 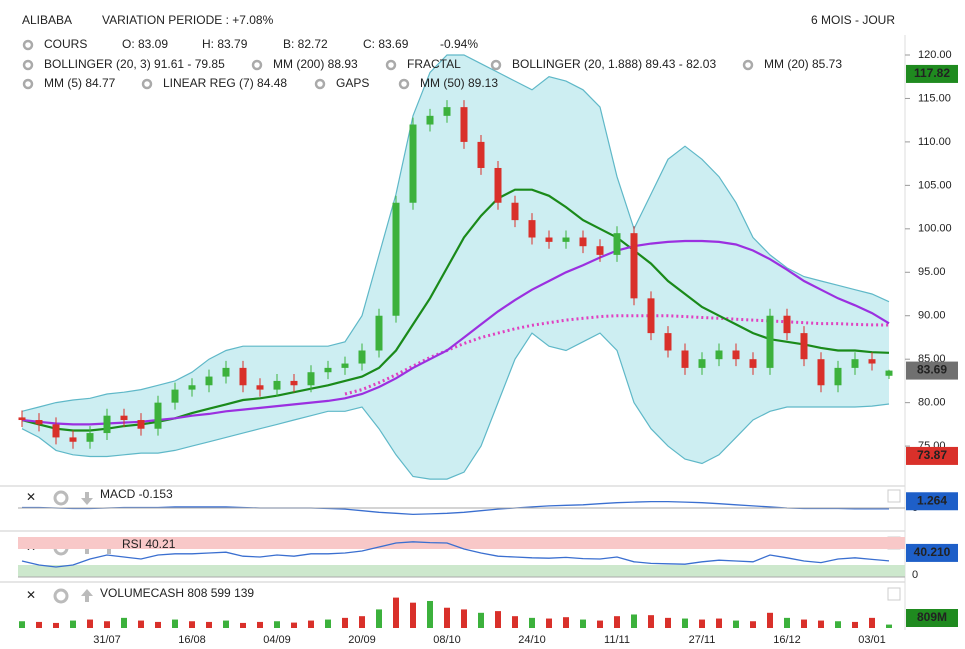 I want to click on value-badge-label: 117.82, so click(x=932, y=73).